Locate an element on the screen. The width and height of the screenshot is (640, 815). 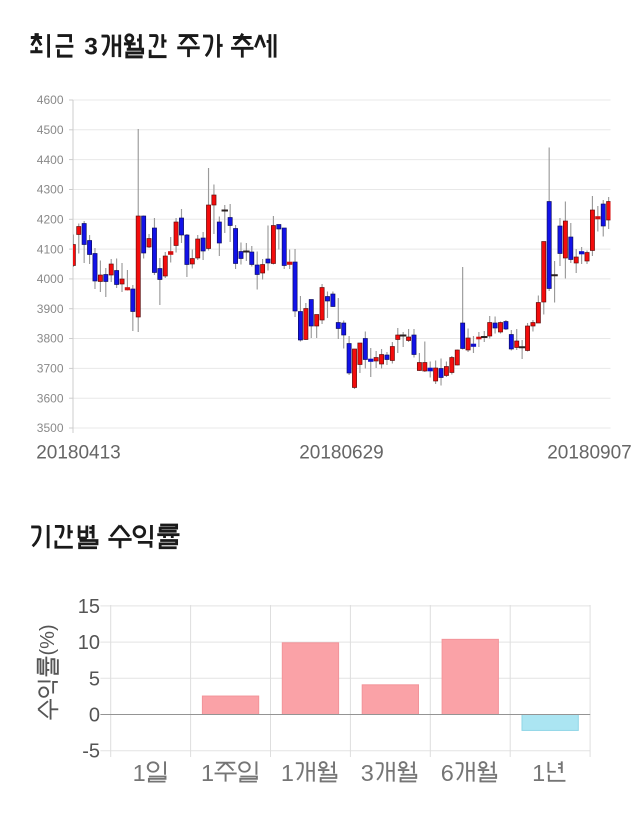
svg-text: 0 is located at coordinates (94, 716).